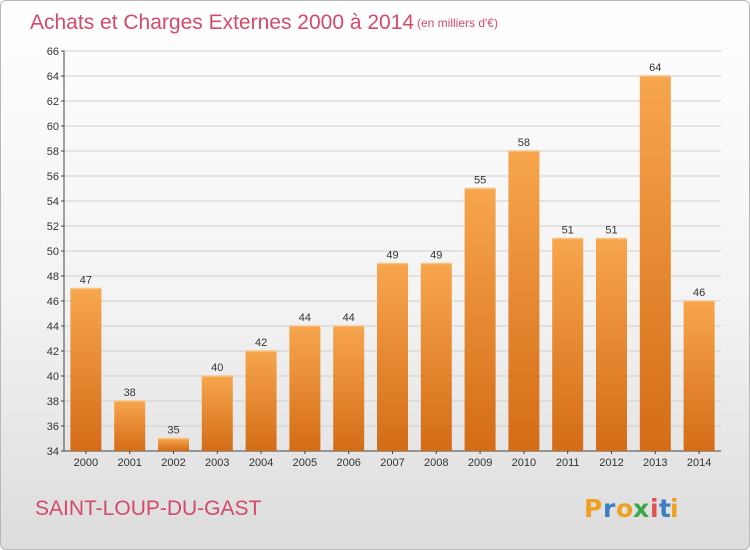  I want to click on data-label-2009: 55, so click(480, 181).